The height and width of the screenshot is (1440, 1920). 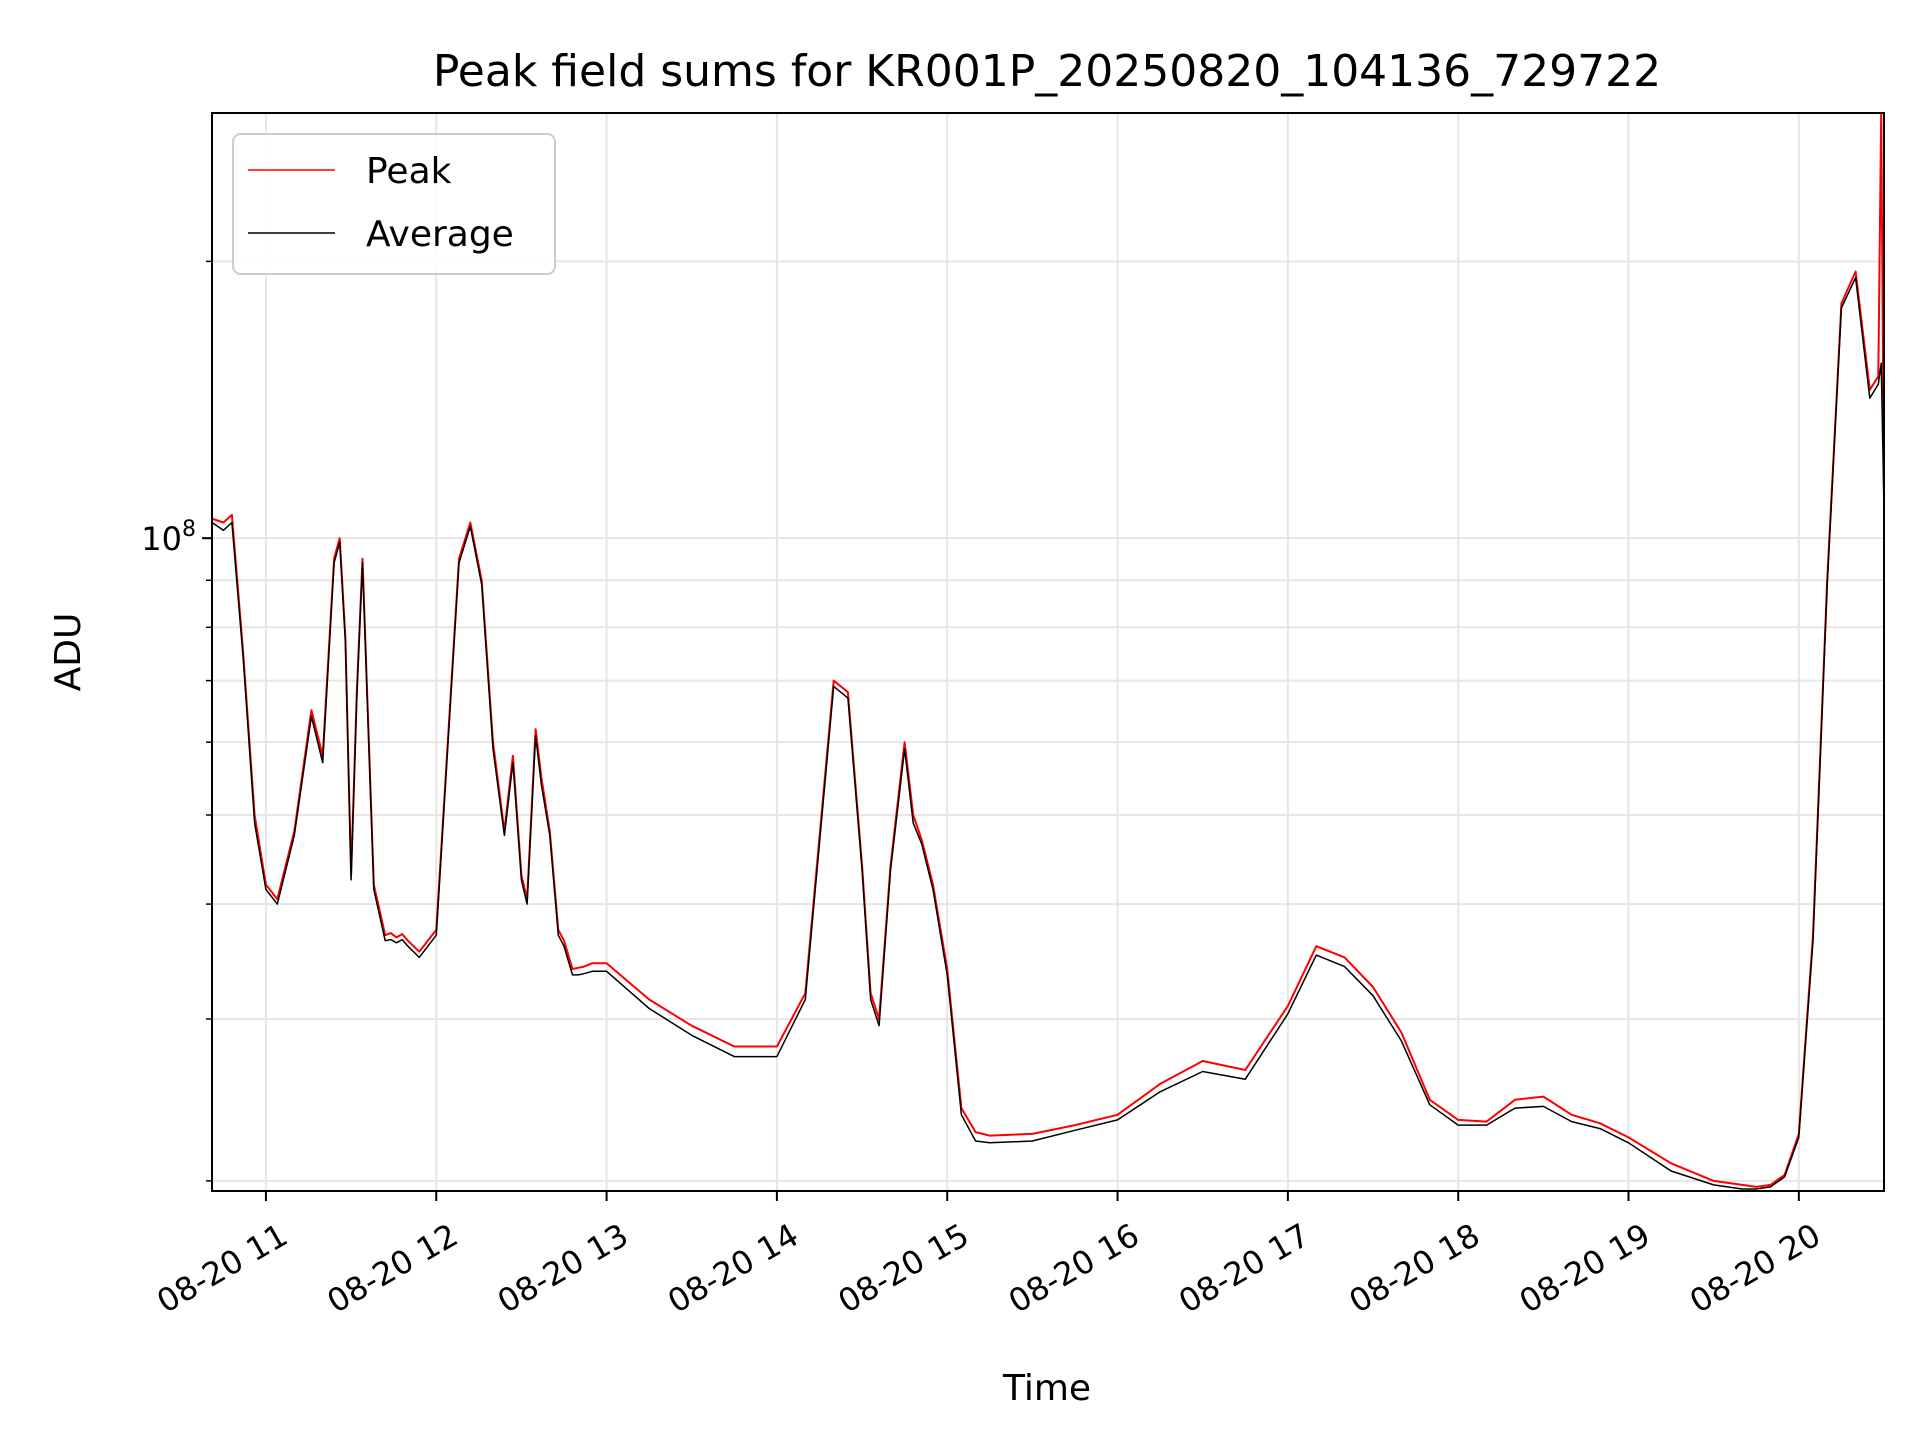 I want to click on y-axis-ticks: 108, so click(x=176, y=721).